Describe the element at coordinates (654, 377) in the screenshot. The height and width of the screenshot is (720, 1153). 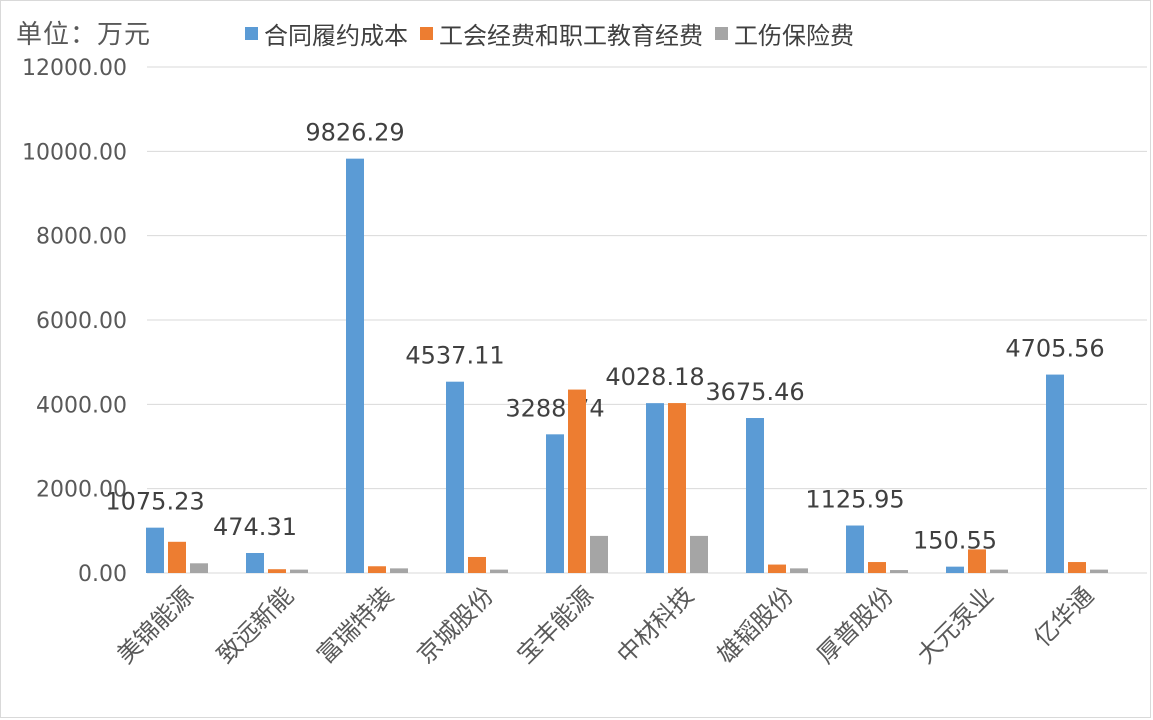
I see `data-label: 4028.18` at that location.